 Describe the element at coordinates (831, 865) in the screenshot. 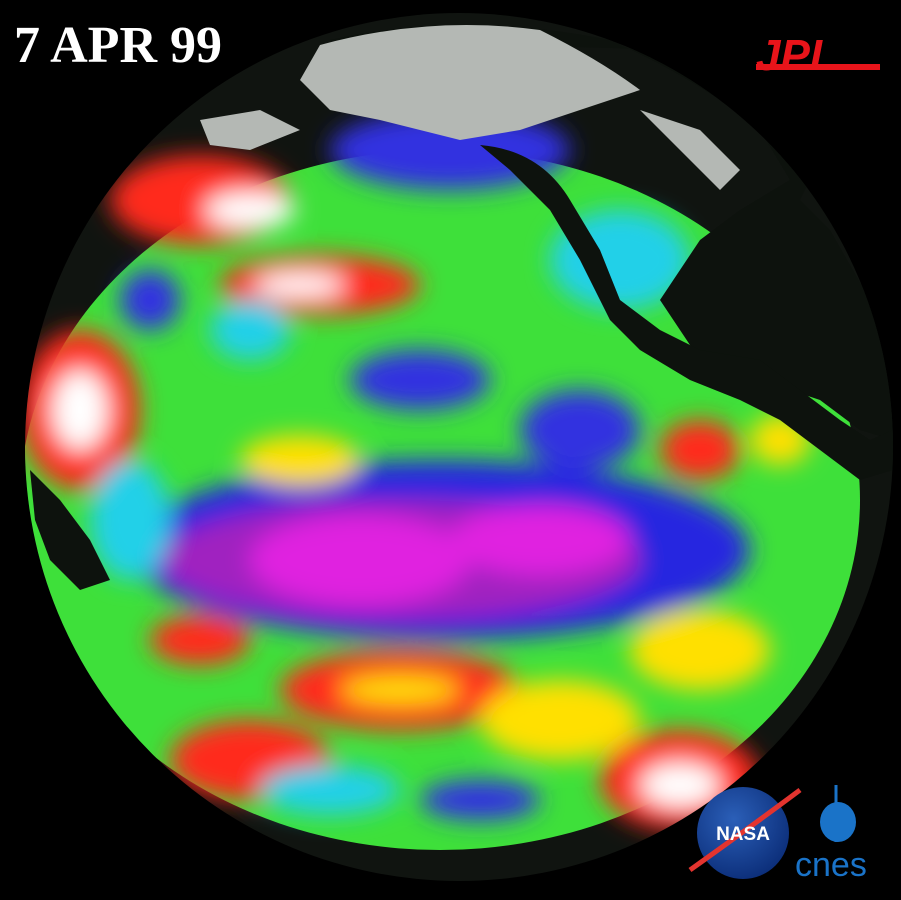

I see `cnes-logo: cnes` at that location.